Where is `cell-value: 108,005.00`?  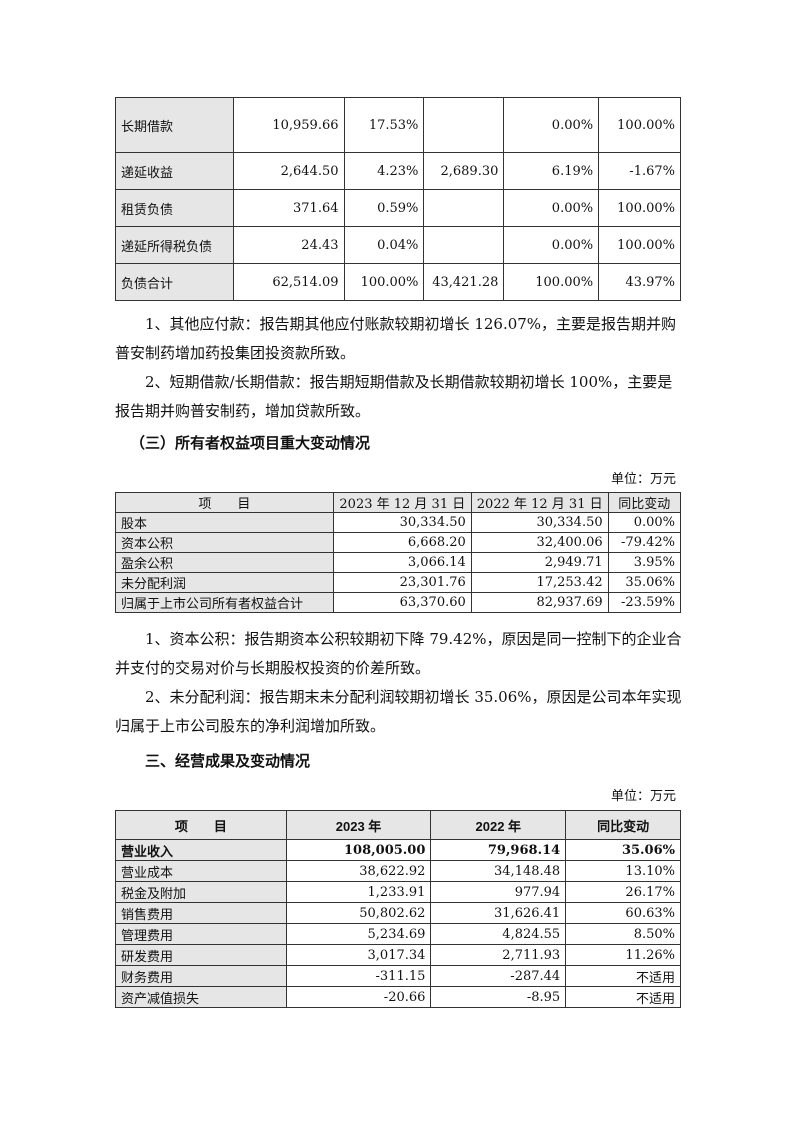 cell-value: 108,005.00 is located at coordinates (358, 850).